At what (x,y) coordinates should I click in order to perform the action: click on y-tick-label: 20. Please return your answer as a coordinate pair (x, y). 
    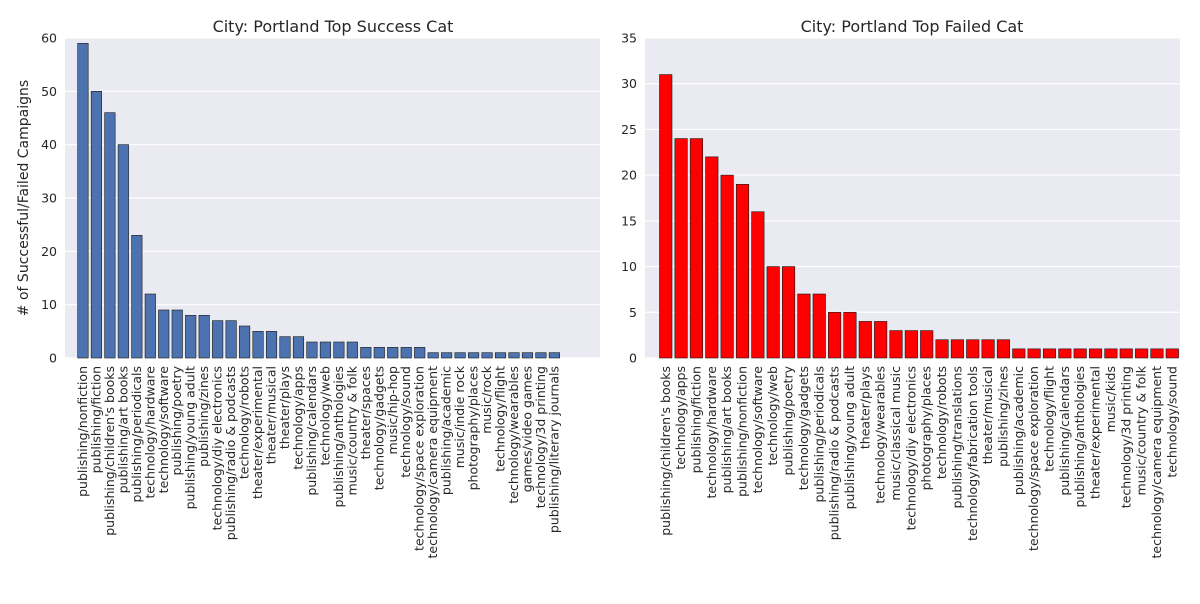
    Looking at the image, I should click on (629, 175).